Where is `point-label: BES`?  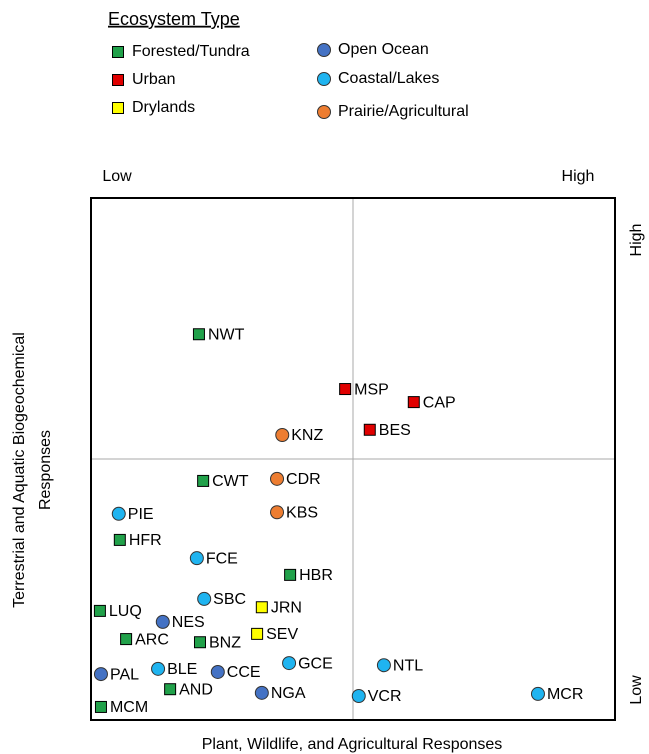 point-label: BES is located at coordinates (395, 430).